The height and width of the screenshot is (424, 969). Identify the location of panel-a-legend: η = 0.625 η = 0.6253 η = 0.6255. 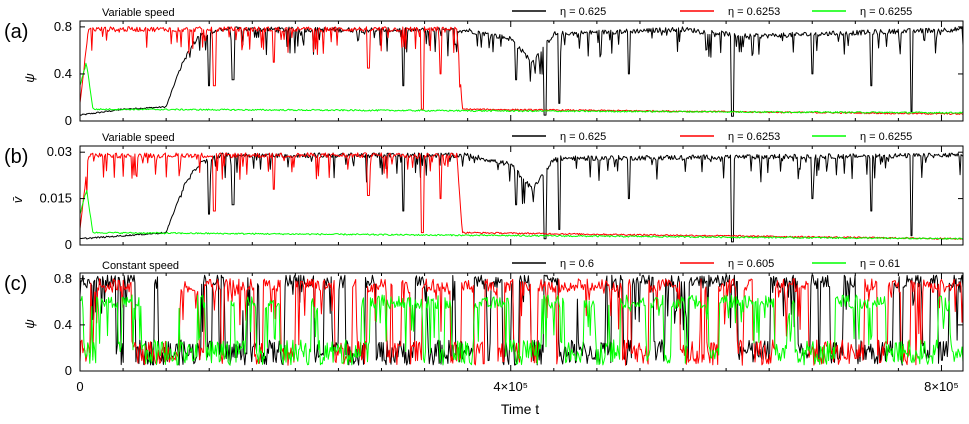
(712, 12).